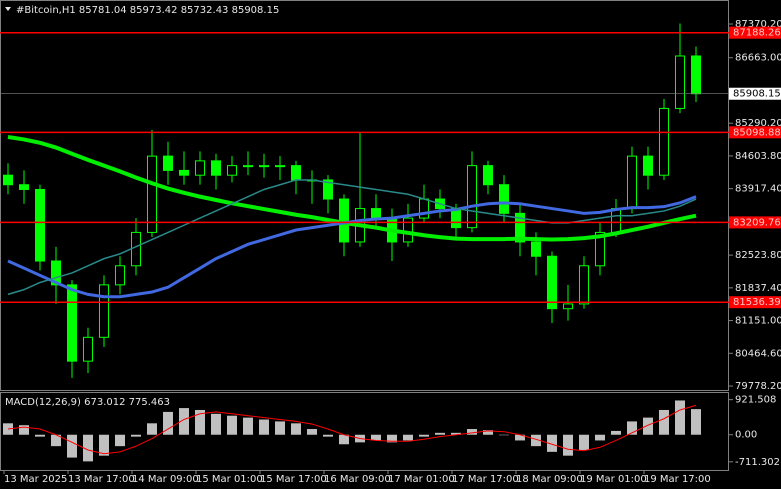 The height and width of the screenshot is (489, 781). Describe the element at coordinates (758, 288) in the screenshot. I see `y-tick-label: 81837.40` at that location.